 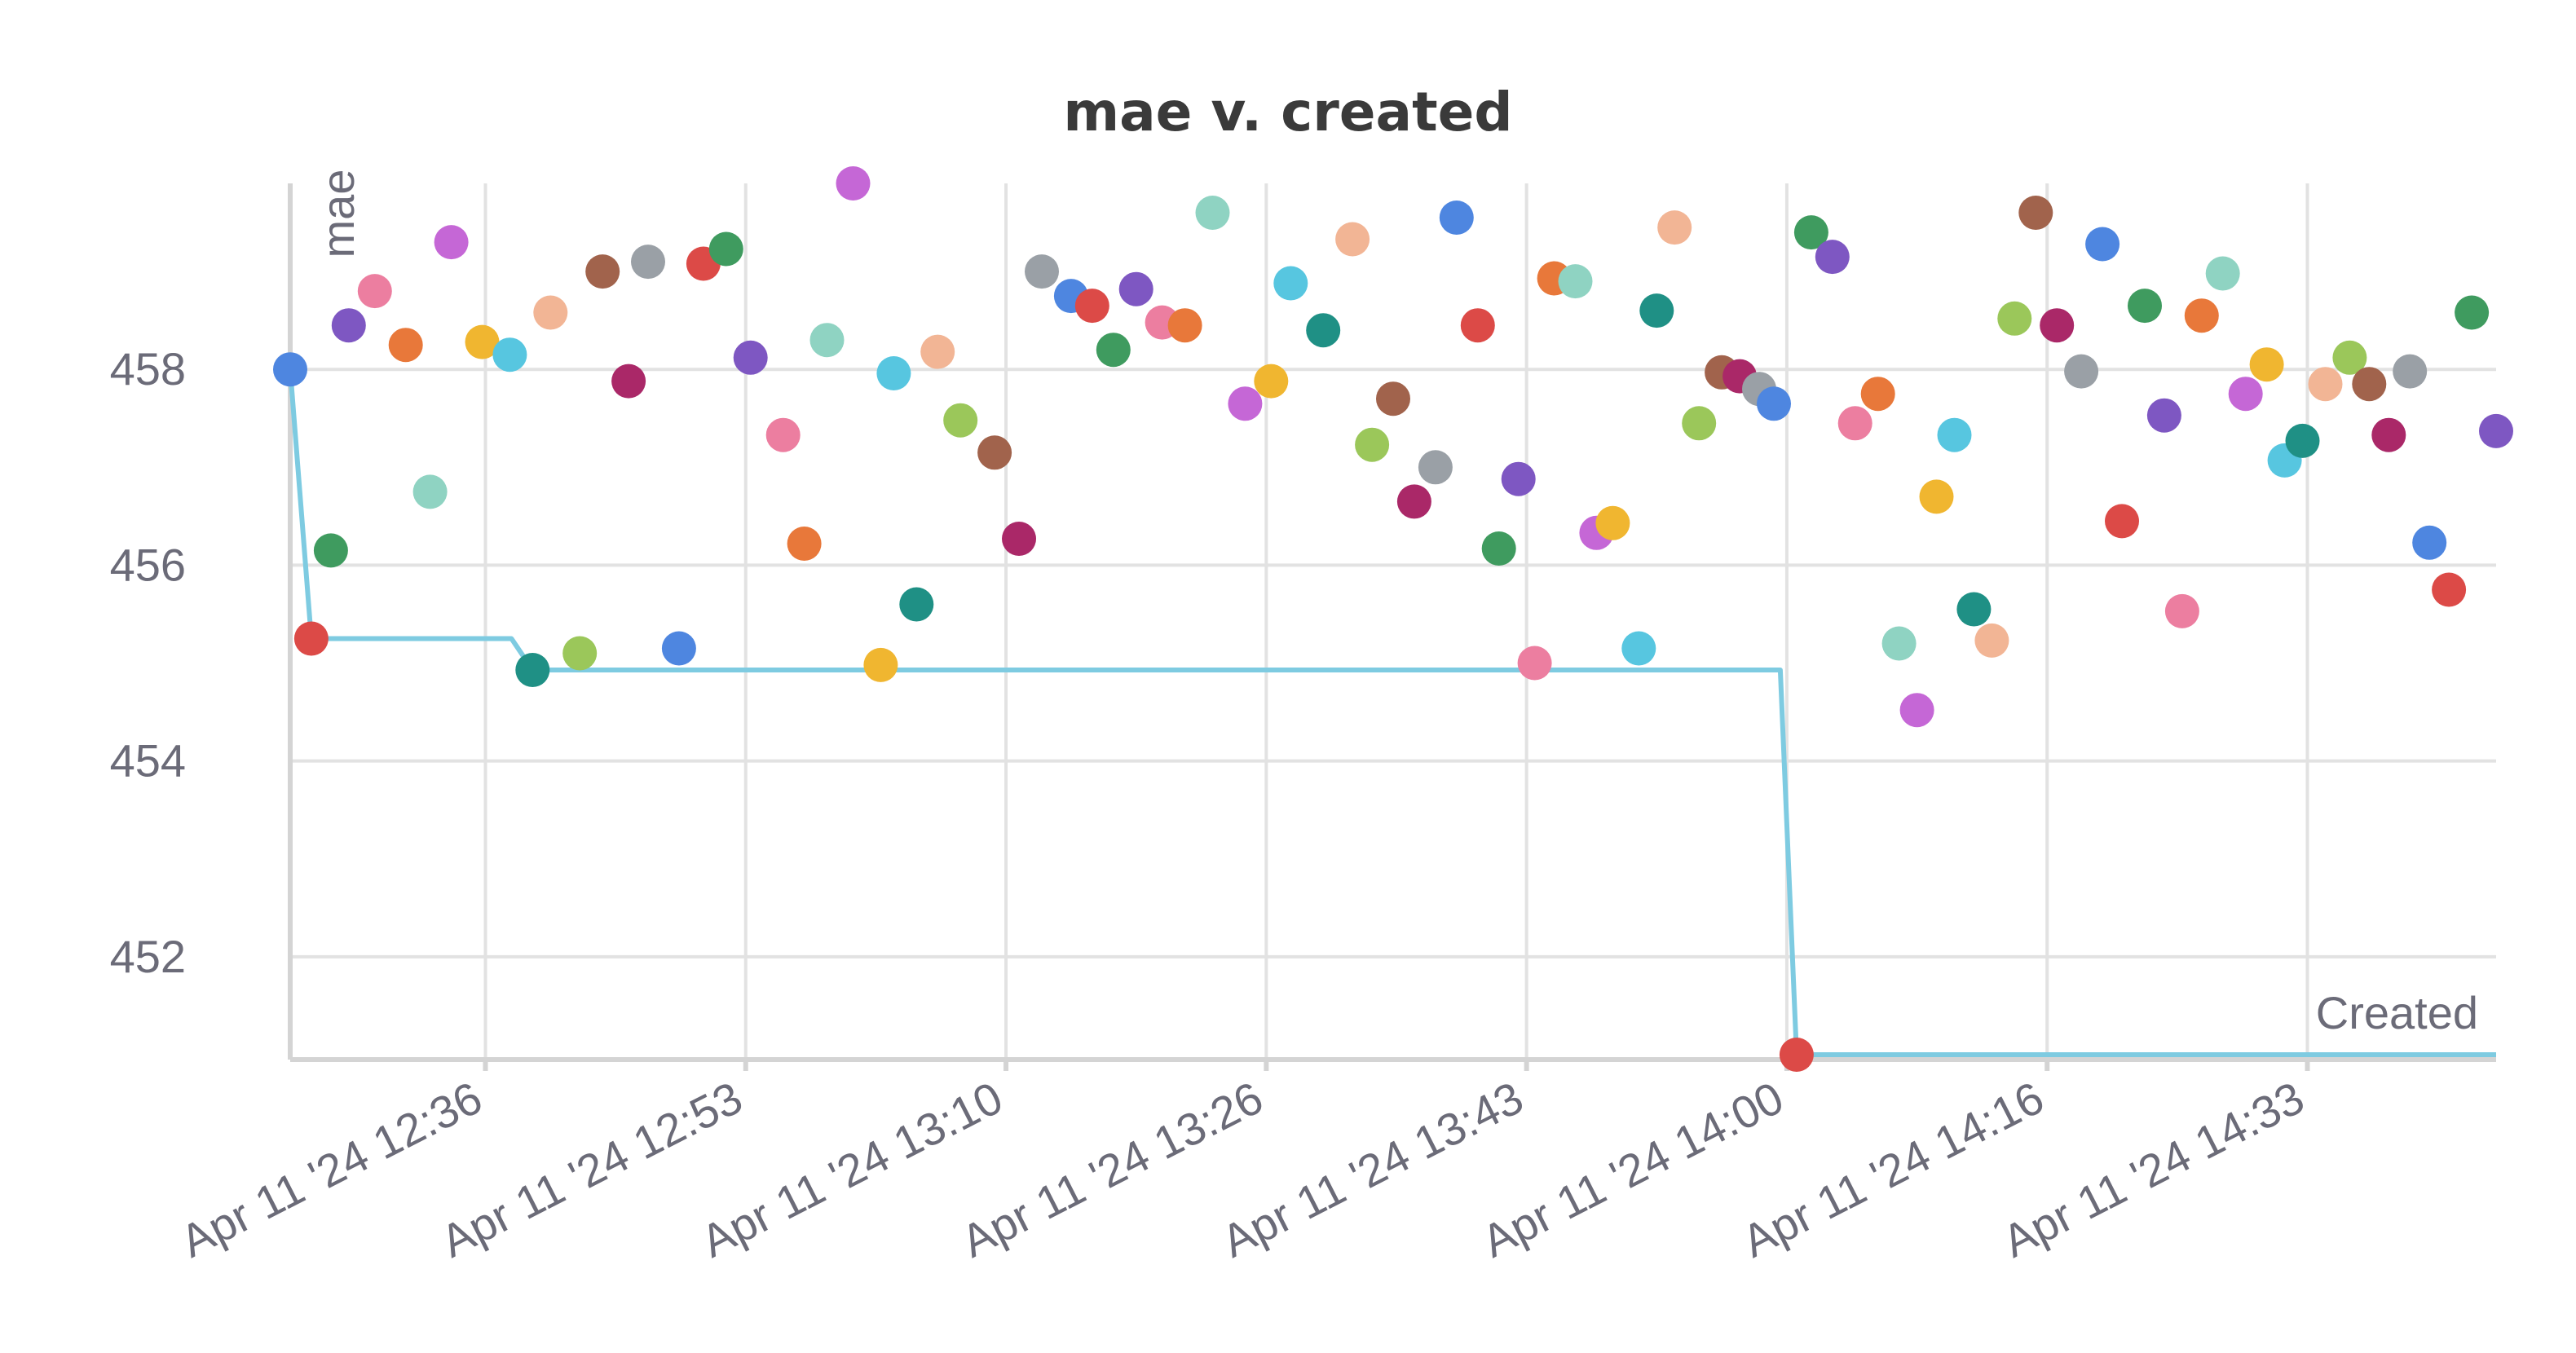 What do you see at coordinates (338, 214) in the screenshot?
I see `y-axis-label: mae` at bounding box center [338, 214].